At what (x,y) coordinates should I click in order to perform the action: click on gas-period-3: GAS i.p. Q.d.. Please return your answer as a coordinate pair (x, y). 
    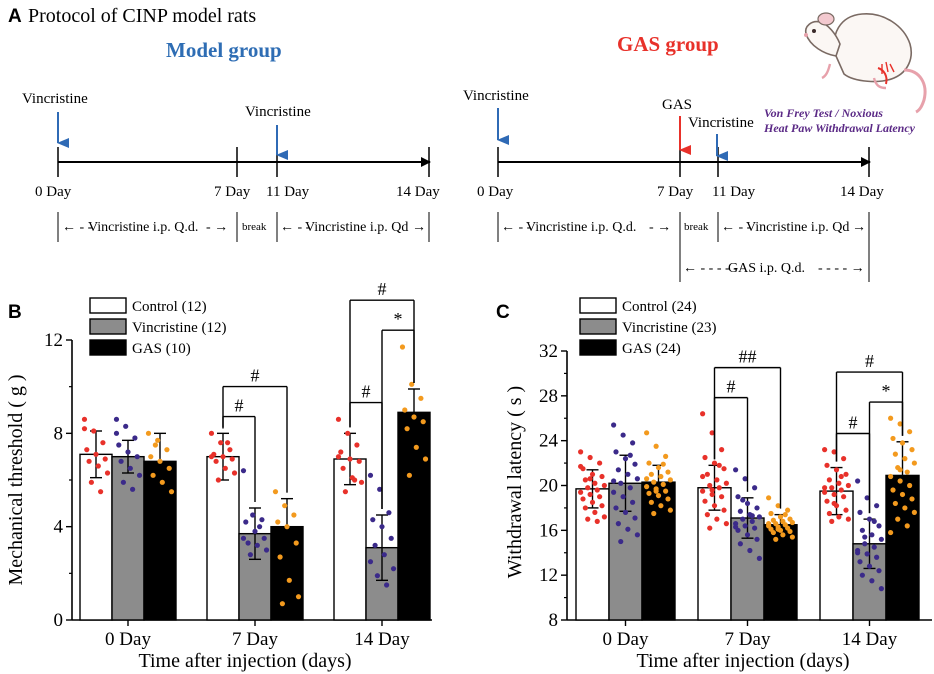
    Looking at the image, I should click on (766, 268).